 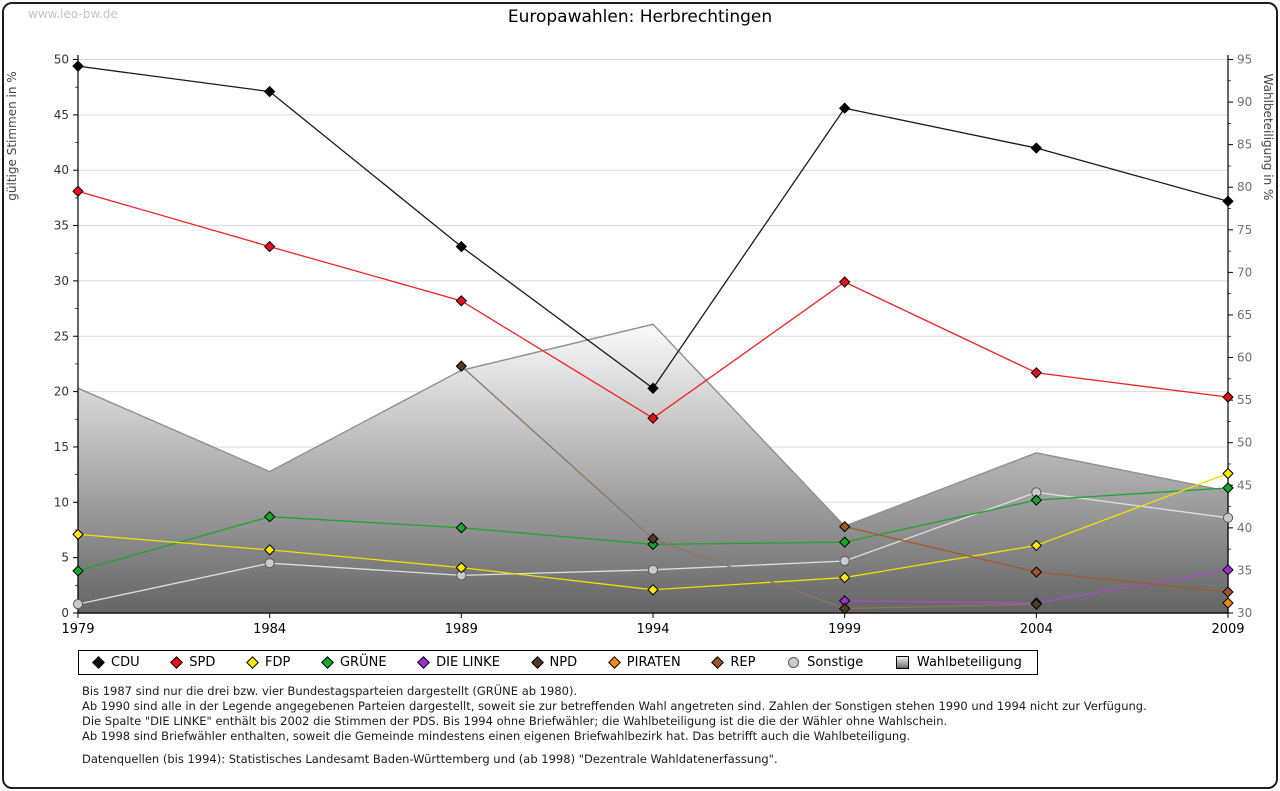 I want to click on marker-SPD-1999, so click(x=844, y=282).